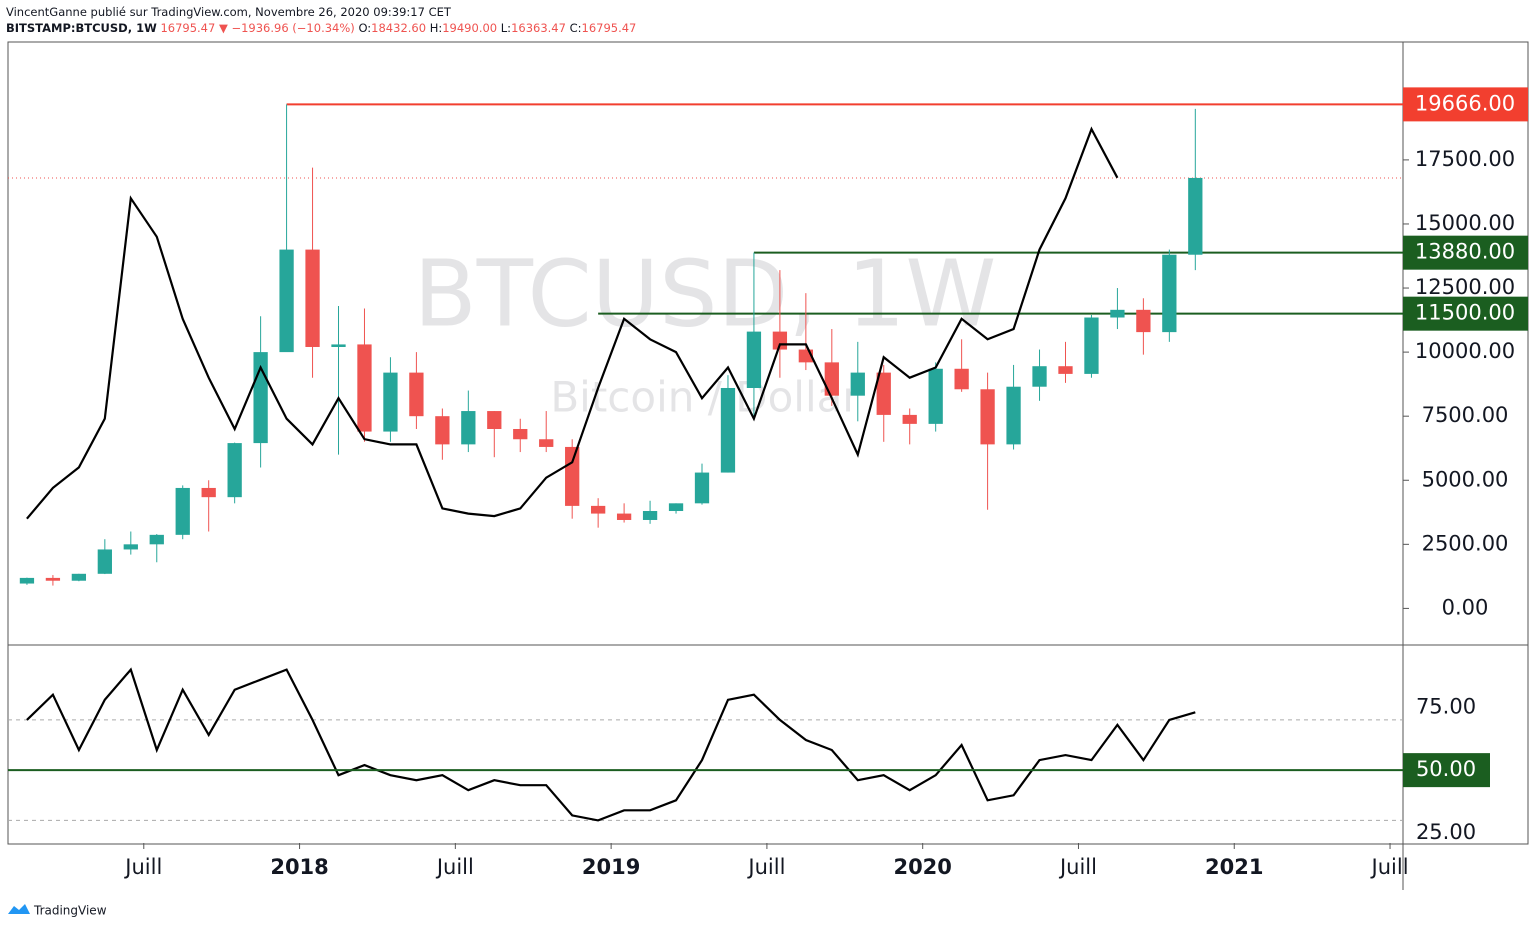 This screenshot has width=1535, height=930. Describe the element at coordinates (538, 28) in the screenshot. I see `ohlc-value: 16363.47` at that location.